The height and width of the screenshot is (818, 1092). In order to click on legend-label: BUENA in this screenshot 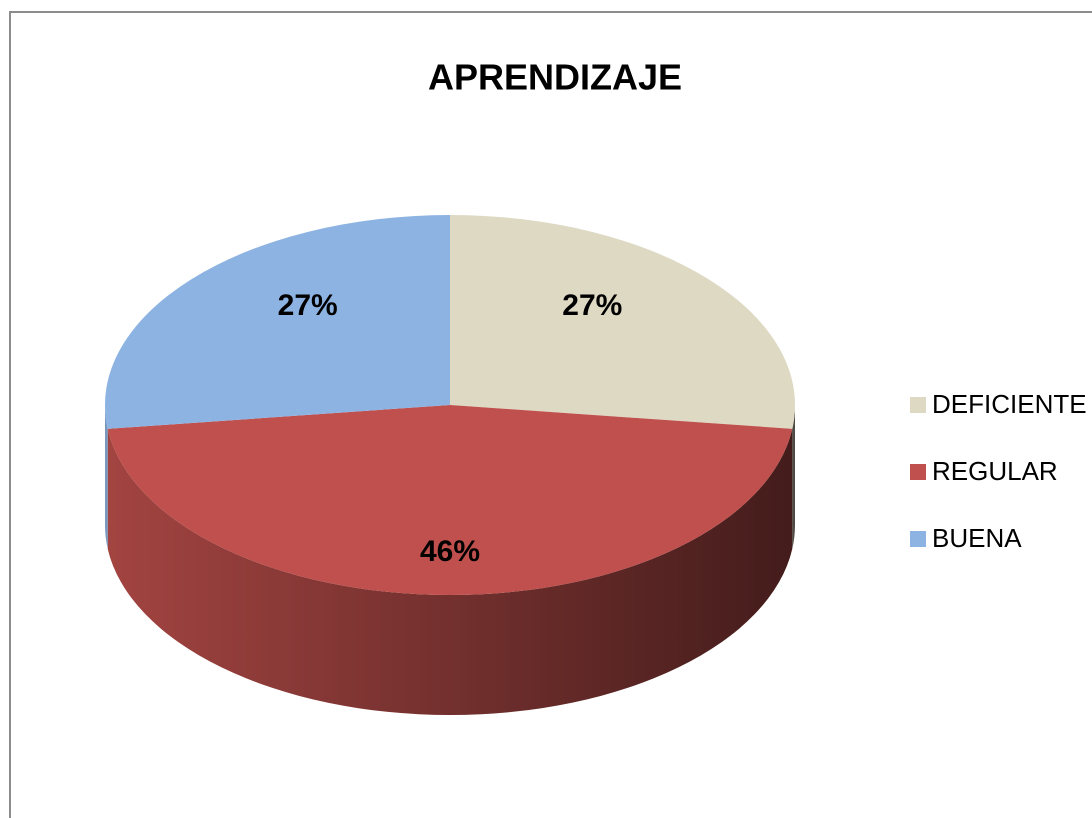, I will do `click(977, 538)`.